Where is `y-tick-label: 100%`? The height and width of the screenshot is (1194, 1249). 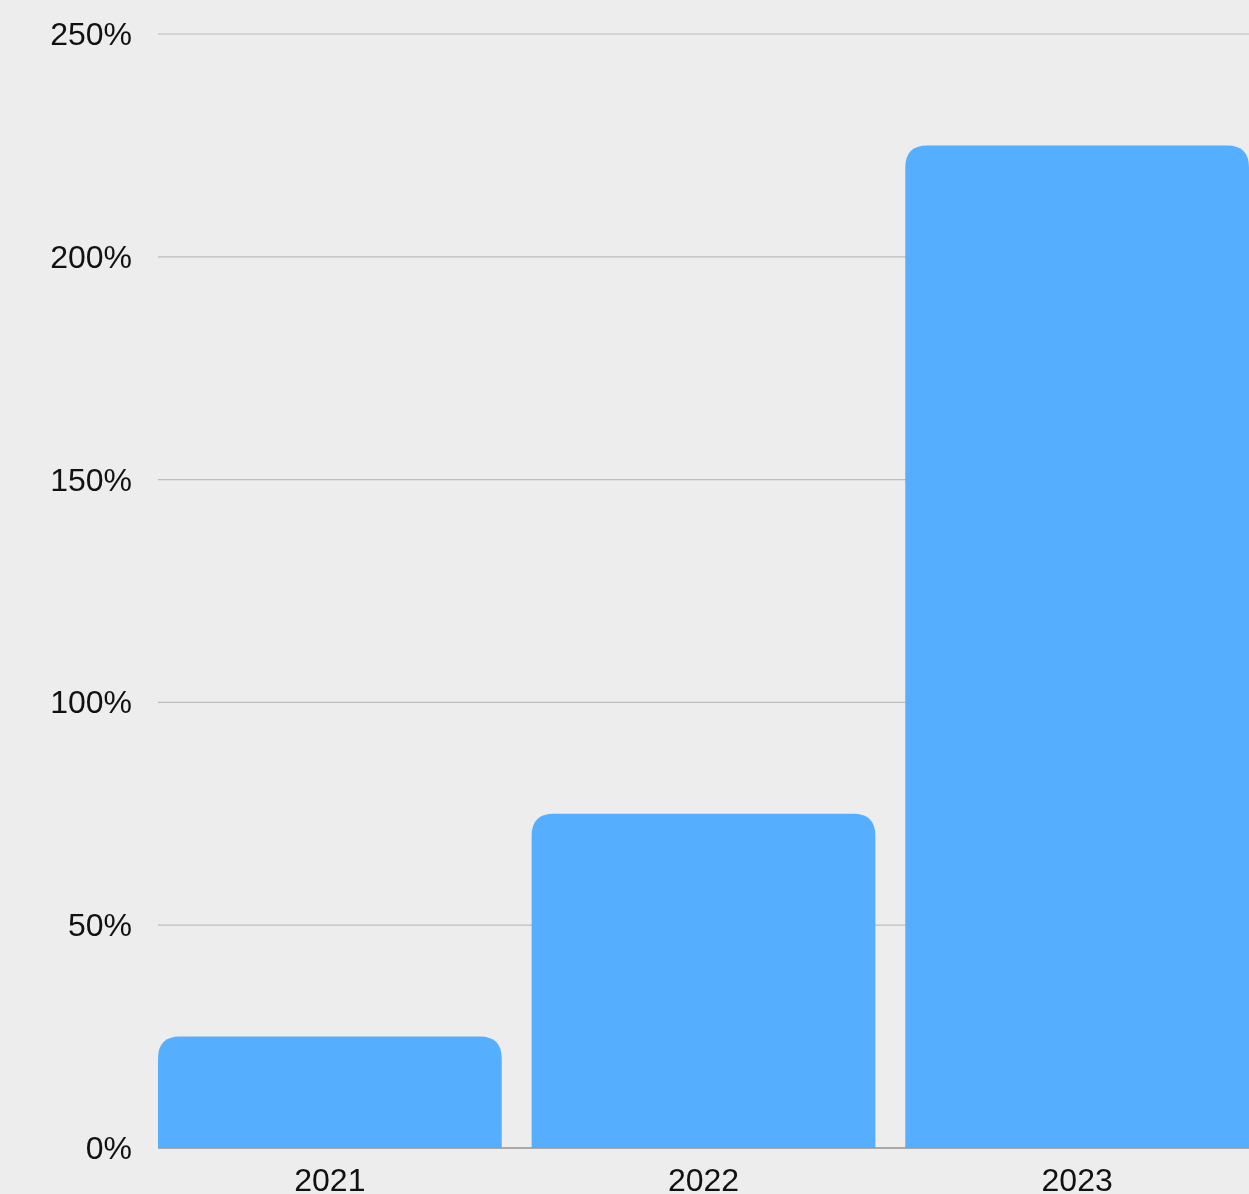 y-tick-label: 100% is located at coordinates (91, 702).